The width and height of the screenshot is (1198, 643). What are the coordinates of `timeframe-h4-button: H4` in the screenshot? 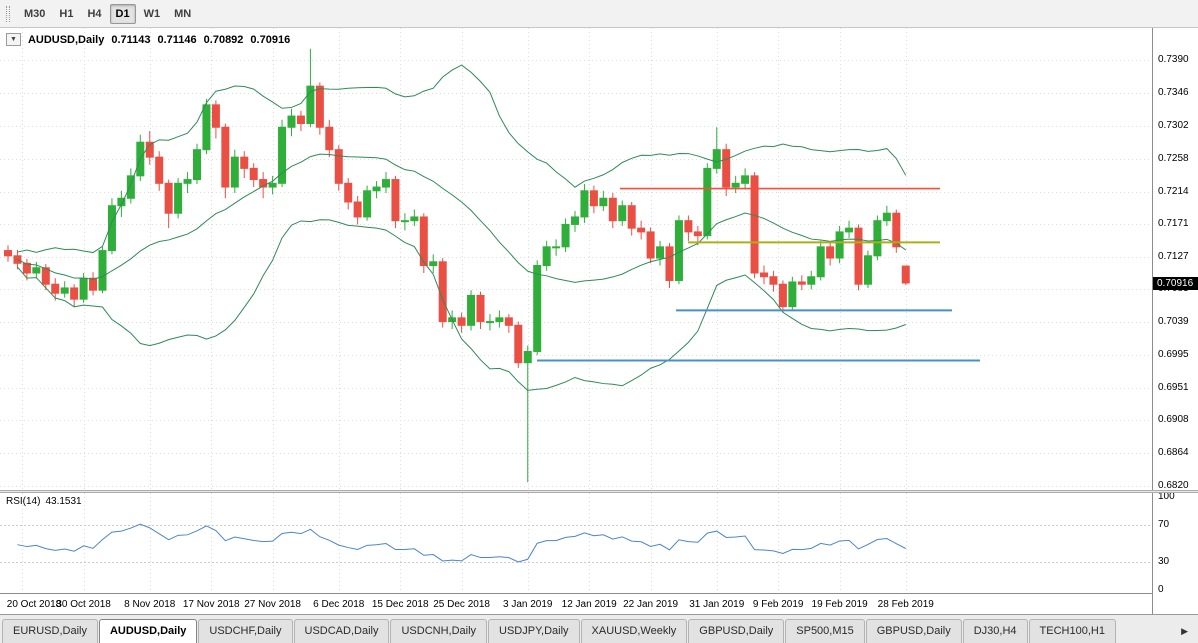 It's located at (94, 13).